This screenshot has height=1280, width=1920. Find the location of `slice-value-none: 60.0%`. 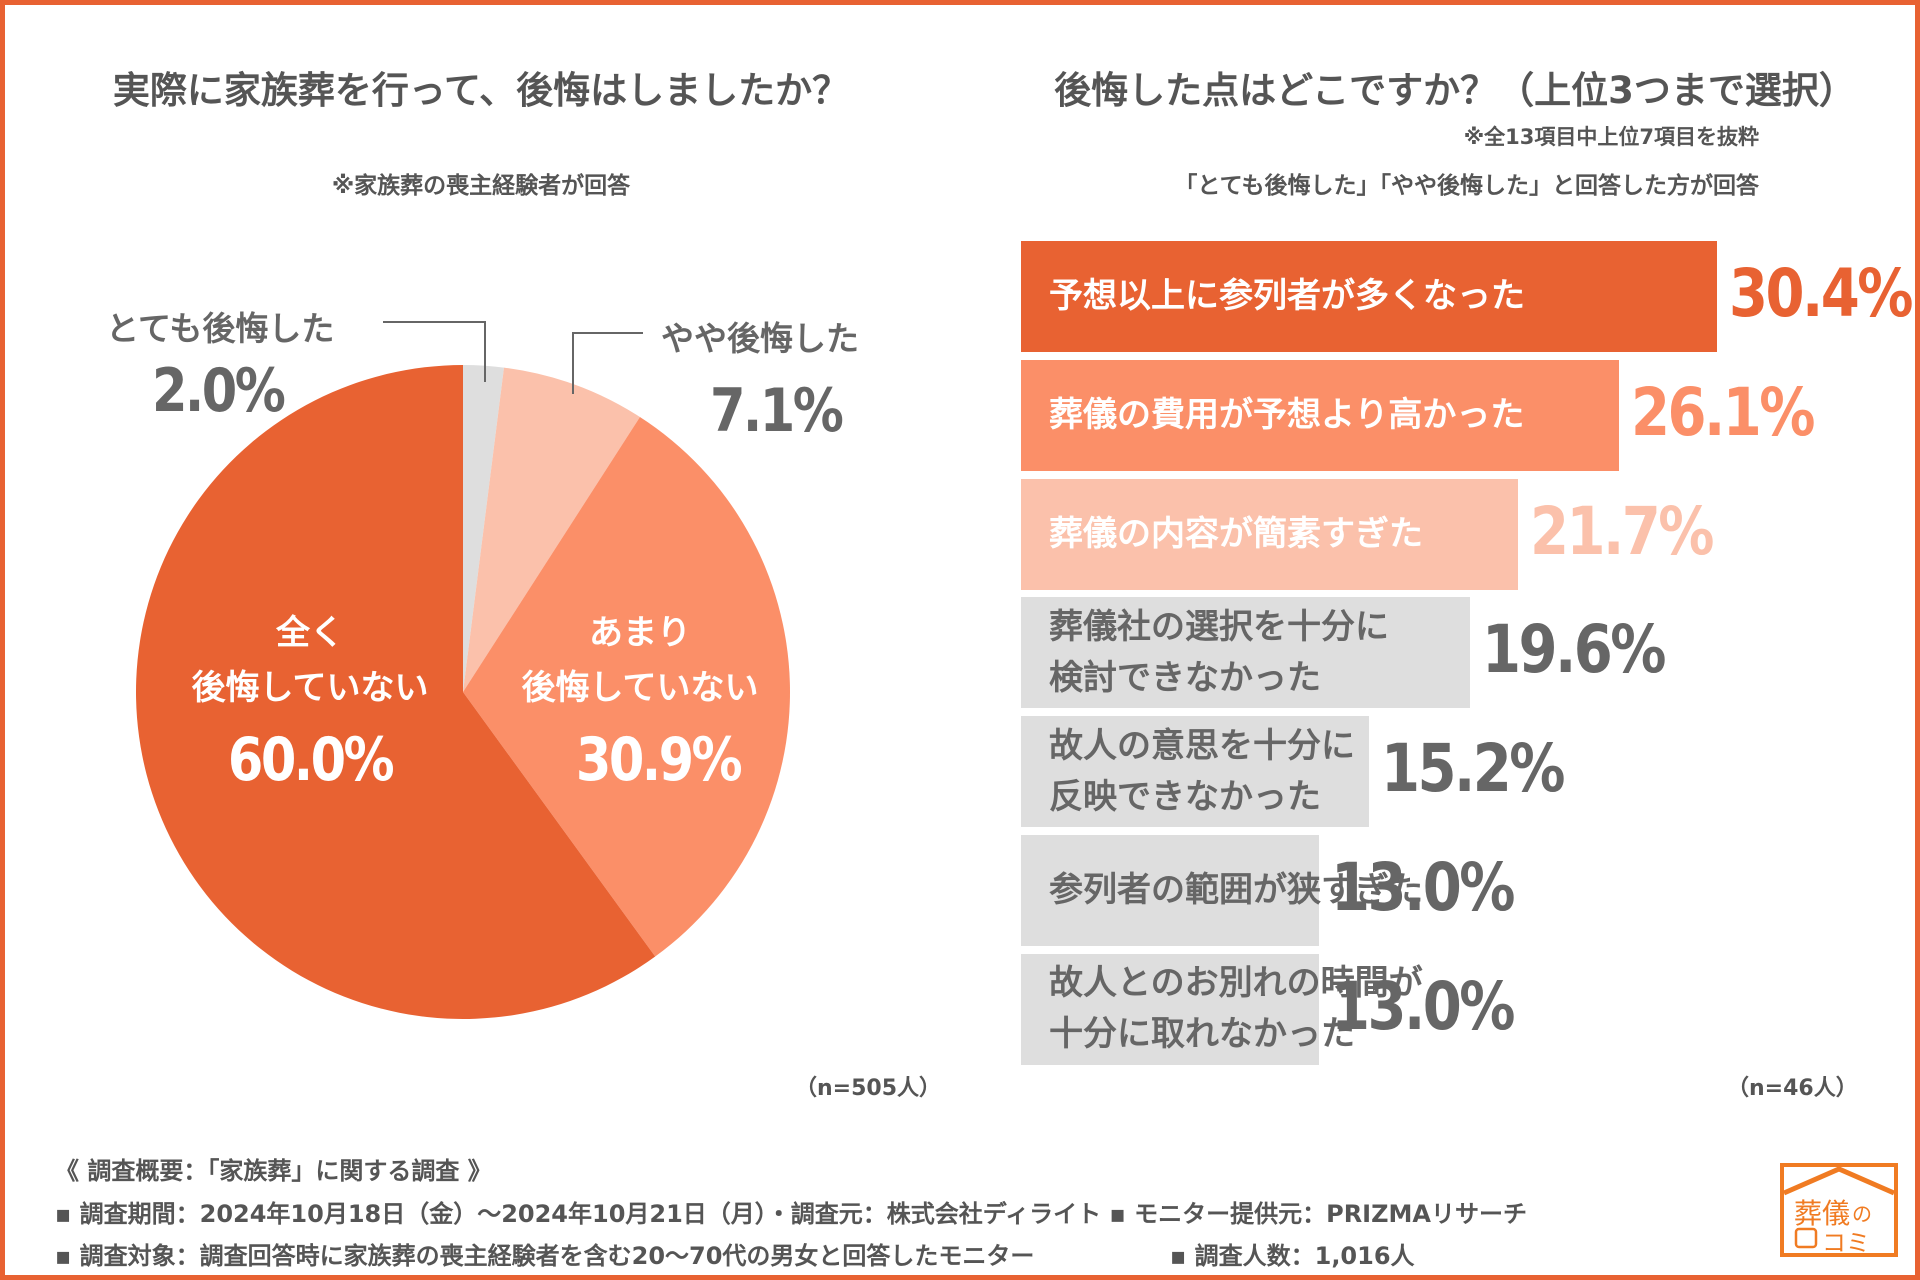

slice-value-none: 60.0% is located at coordinates (311, 760).